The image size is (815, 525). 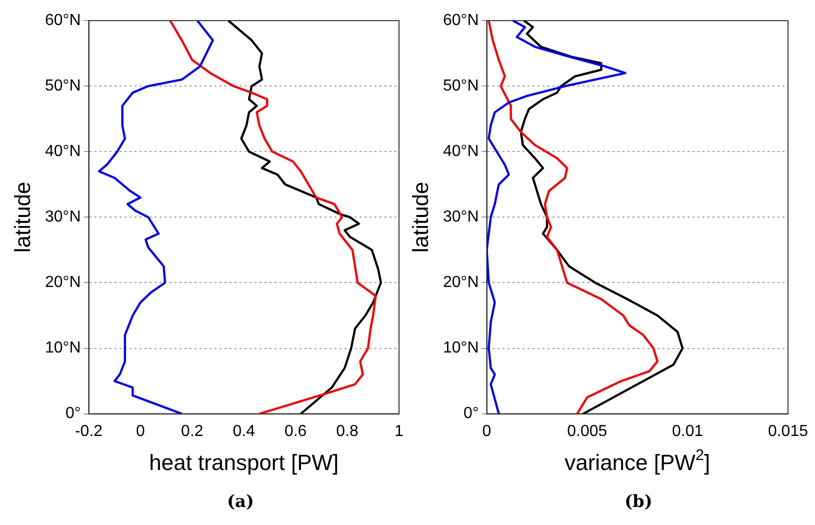 I want to click on x-tick-label: 0.015, so click(x=788, y=431).